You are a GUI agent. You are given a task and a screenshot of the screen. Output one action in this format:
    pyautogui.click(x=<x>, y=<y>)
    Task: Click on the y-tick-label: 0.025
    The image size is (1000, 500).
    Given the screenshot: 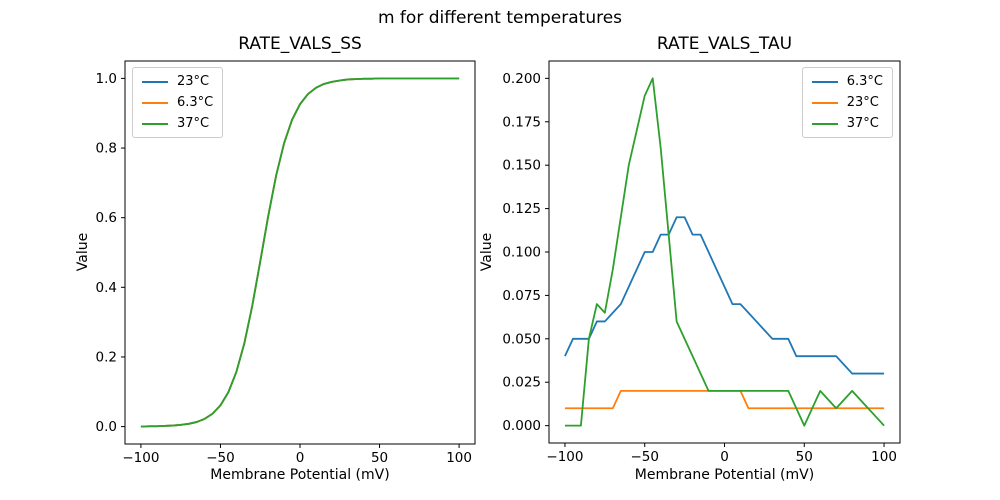 What is the action you would take?
    pyautogui.click(x=521, y=383)
    